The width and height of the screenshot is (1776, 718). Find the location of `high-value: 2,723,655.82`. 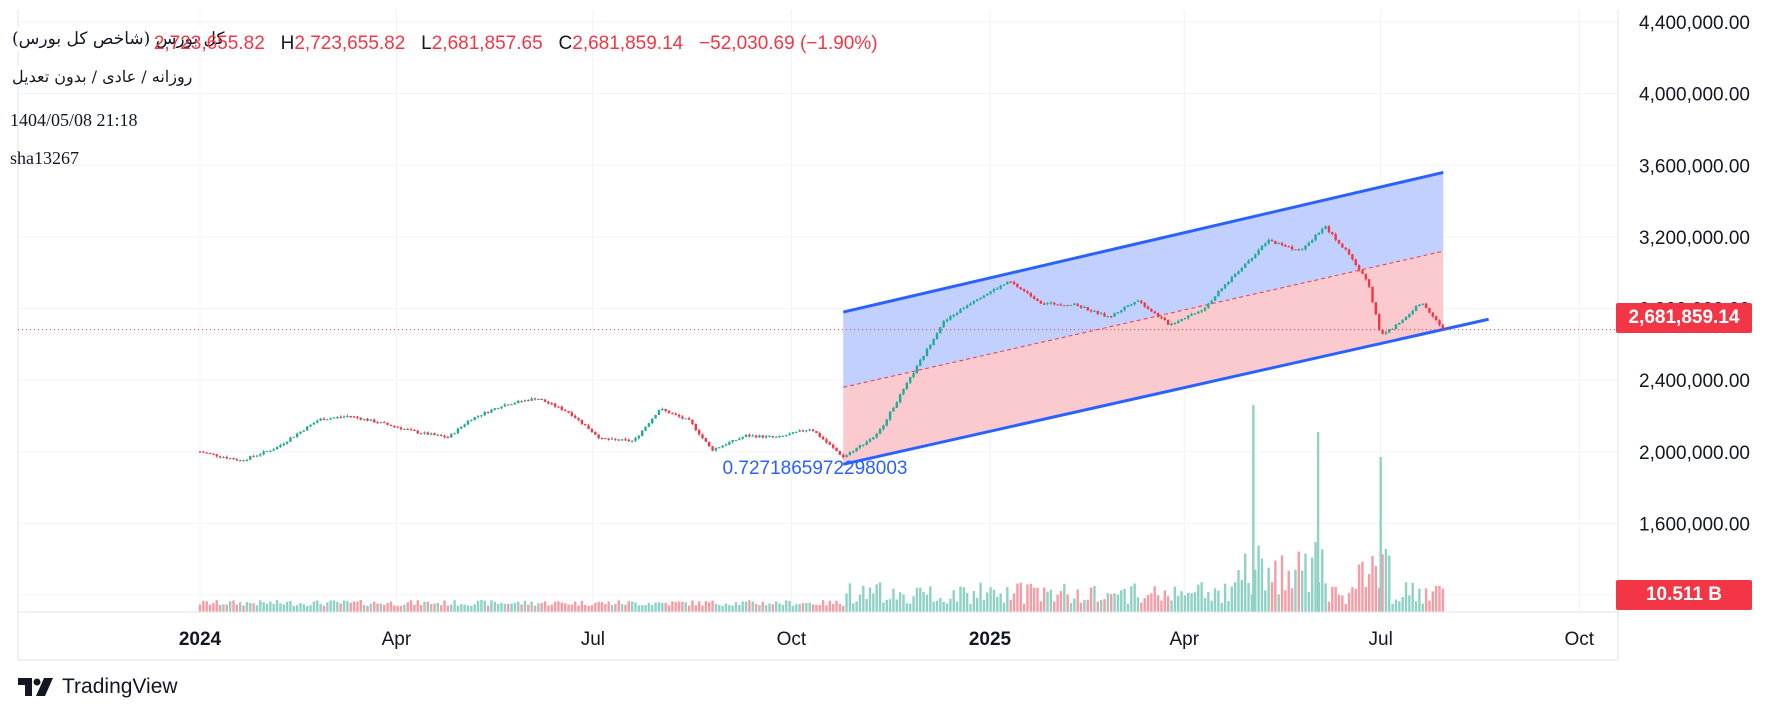

high-value: 2,723,655.82 is located at coordinates (350, 43).